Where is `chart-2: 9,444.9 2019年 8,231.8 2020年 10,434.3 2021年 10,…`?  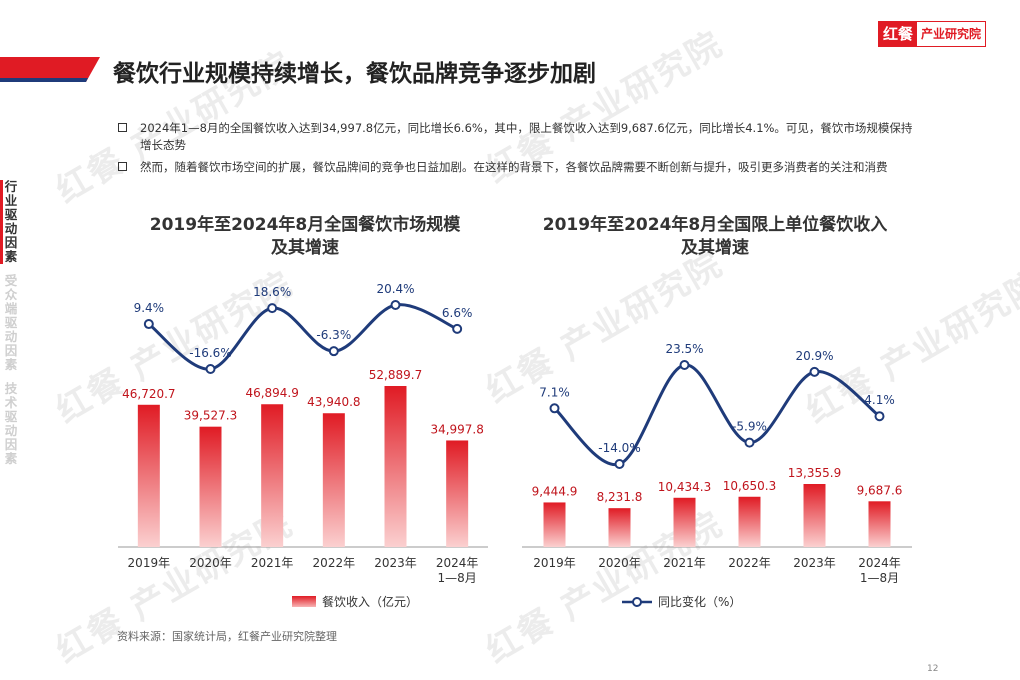
chart-2: 9,444.9 2019年 8,231.8 2020年 10,434.3 2021年 10,… is located at coordinates (717, 463).